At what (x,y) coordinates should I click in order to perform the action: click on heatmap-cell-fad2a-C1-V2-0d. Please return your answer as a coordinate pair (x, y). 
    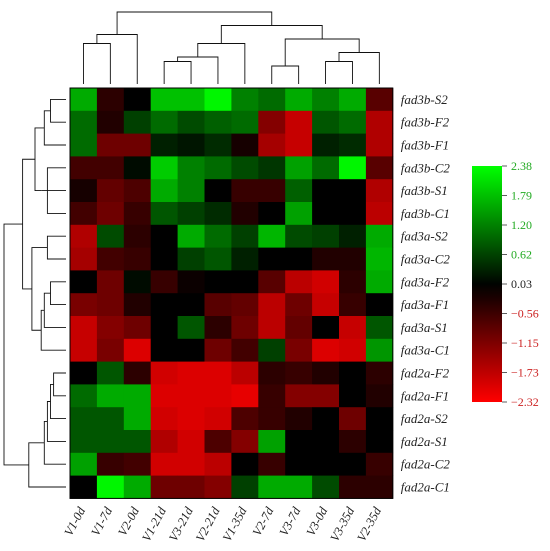
    Looking at the image, I should click on (137, 487).